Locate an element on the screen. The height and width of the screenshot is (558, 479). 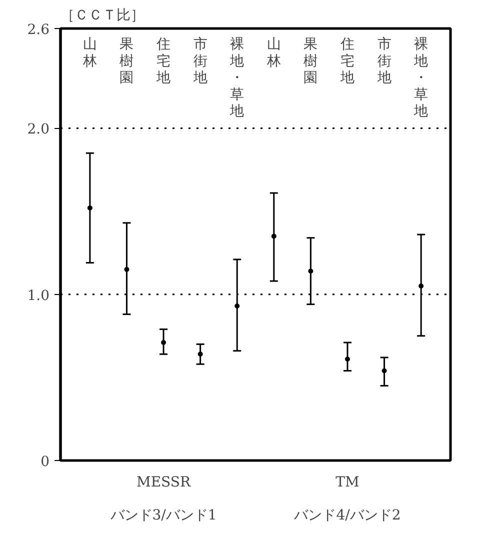
chart-title: ［ＣＣＴ比］ is located at coordinates (102, 16).